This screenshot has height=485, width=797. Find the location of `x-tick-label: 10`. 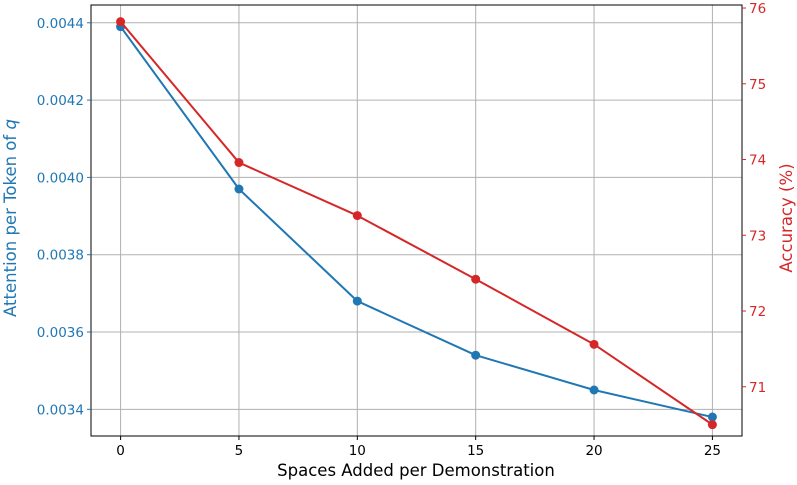

x-tick-label: 10 is located at coordinates (357, 451).